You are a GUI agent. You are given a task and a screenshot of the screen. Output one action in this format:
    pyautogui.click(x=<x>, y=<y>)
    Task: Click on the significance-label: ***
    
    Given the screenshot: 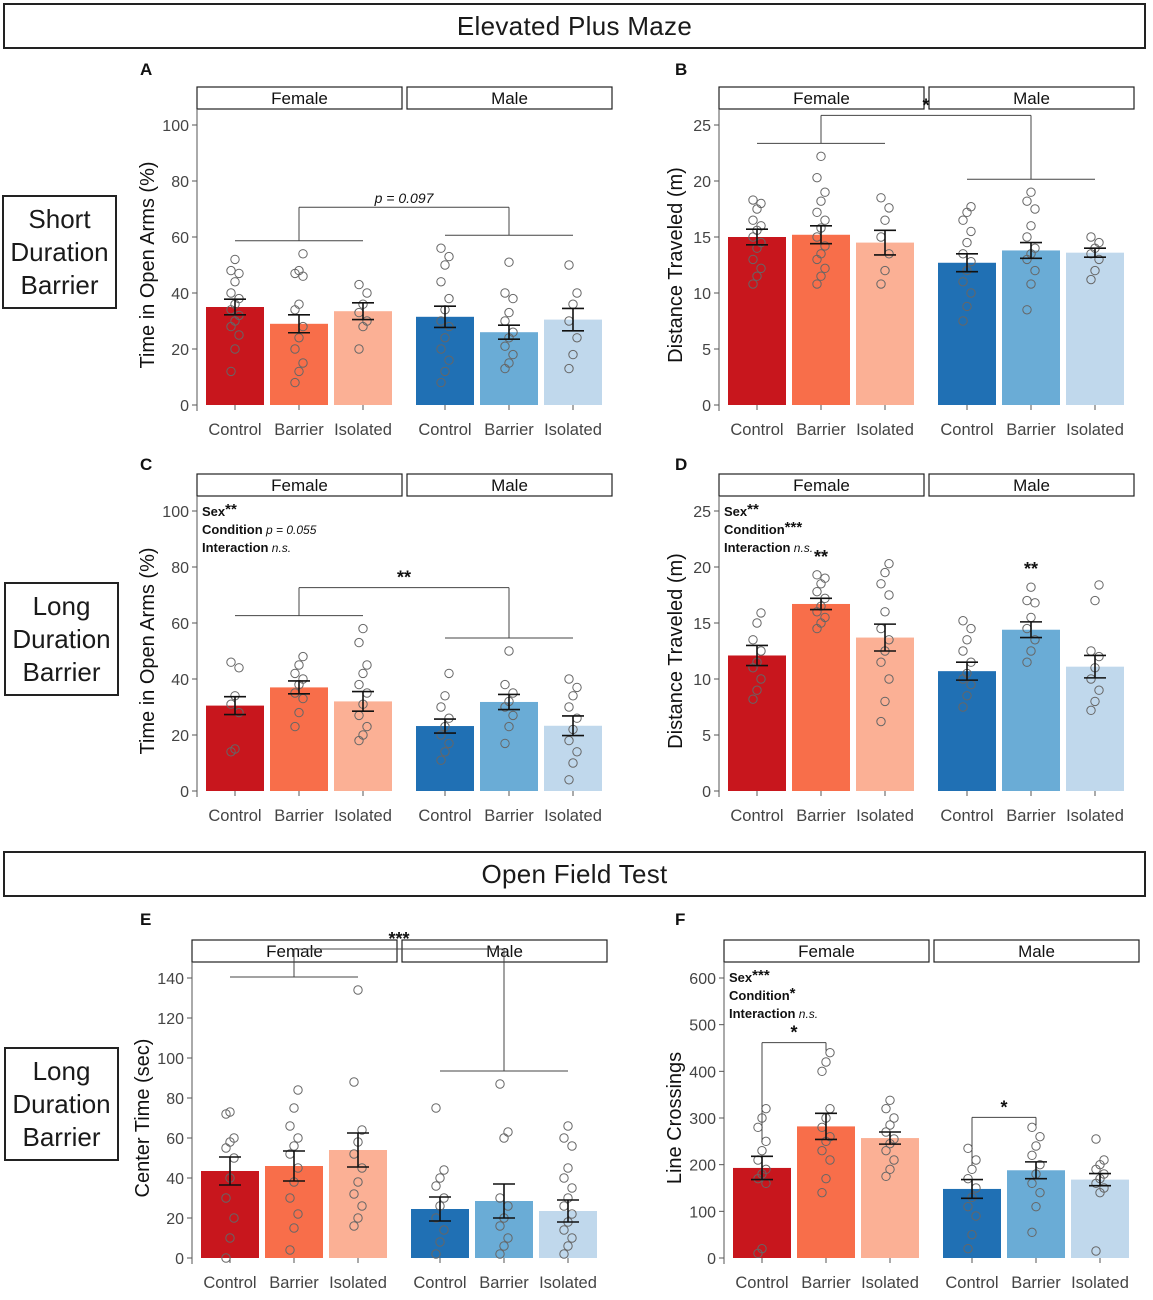 What is the action you would take?
    pyautogui.click(x=398, y=939)
    